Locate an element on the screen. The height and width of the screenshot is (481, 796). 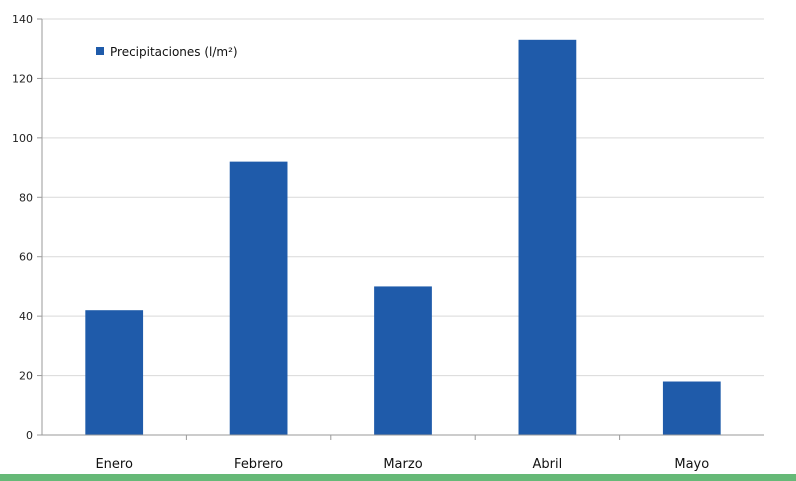
x-category-label: Enero is located at coordinates (114, 464).